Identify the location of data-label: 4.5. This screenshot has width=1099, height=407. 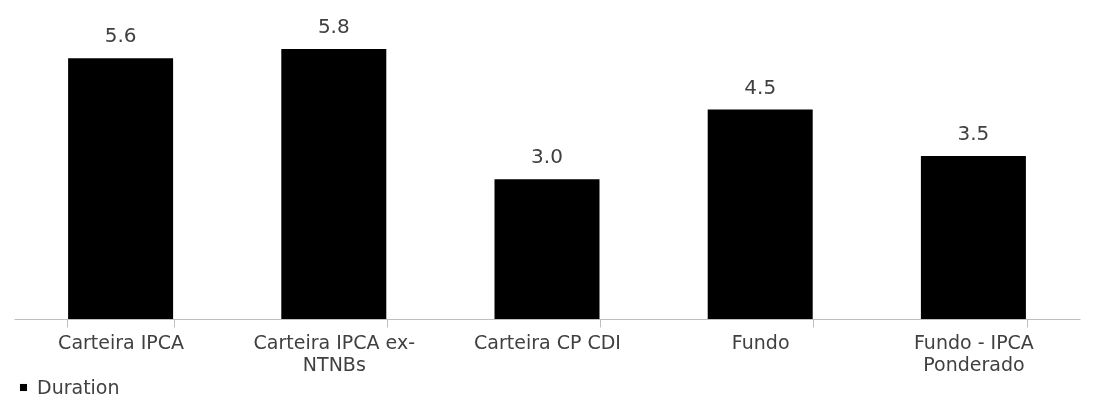
(760, 86).